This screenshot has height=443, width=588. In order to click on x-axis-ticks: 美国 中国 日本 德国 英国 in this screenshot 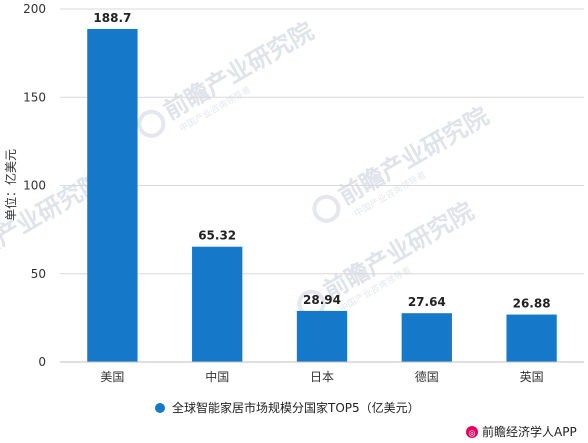, I will do `click(321, 376)`.